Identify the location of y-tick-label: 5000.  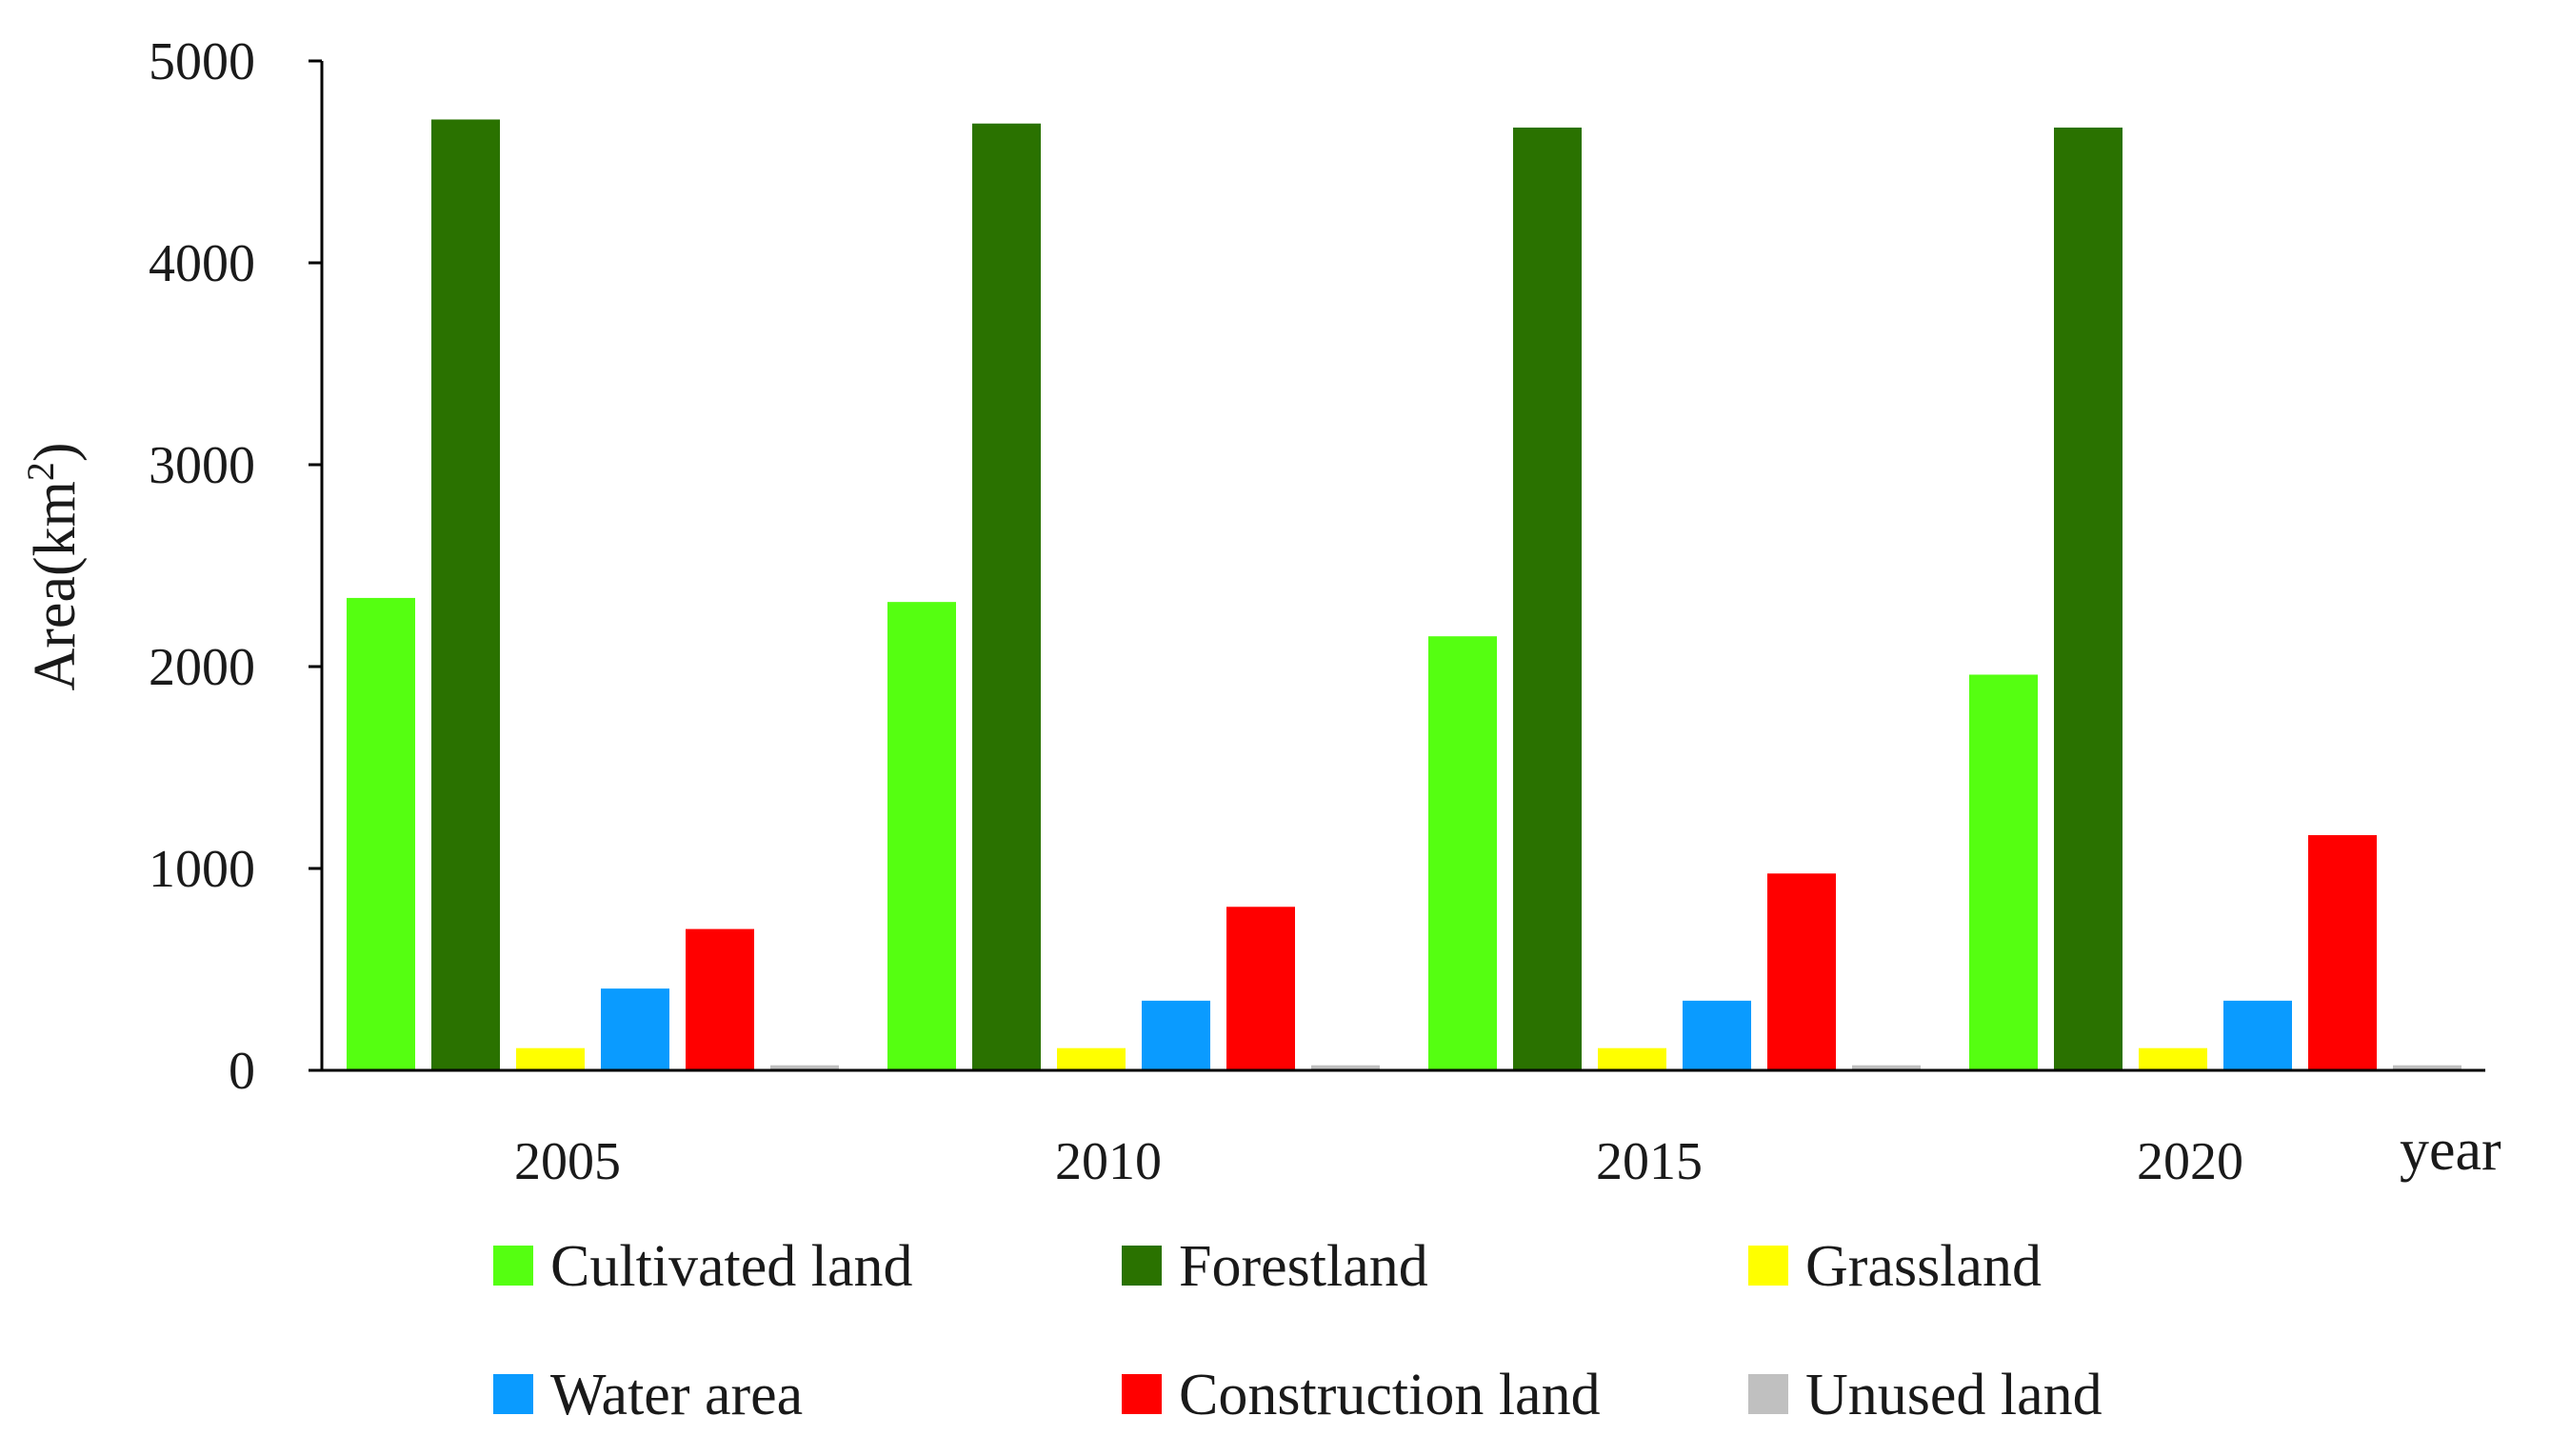
(202, 62).